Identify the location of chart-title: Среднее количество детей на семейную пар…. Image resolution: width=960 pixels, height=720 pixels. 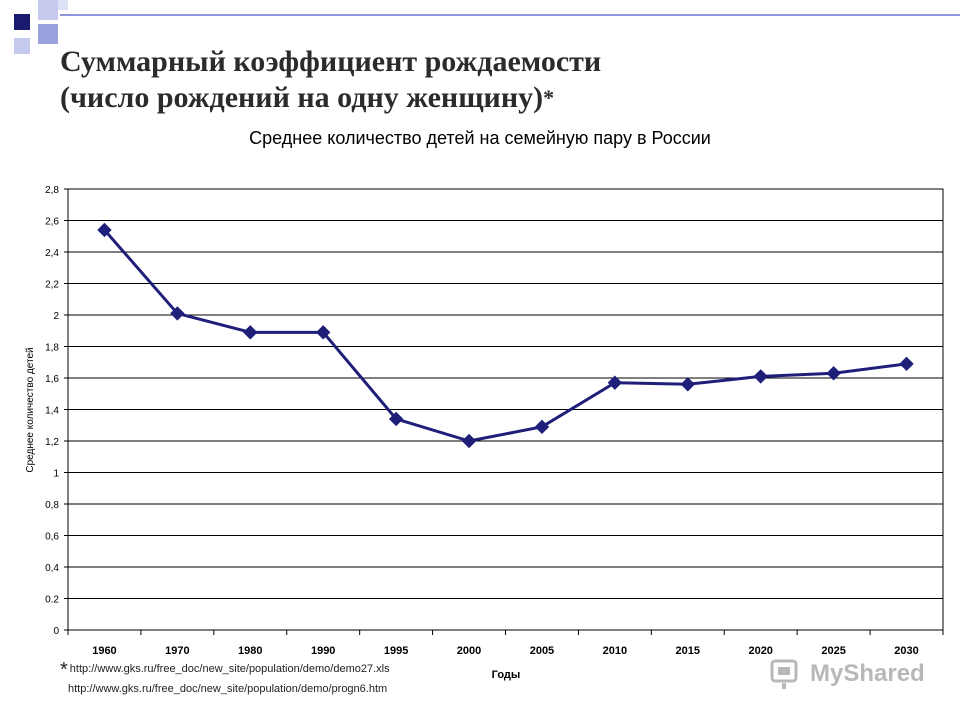
(480, 138).